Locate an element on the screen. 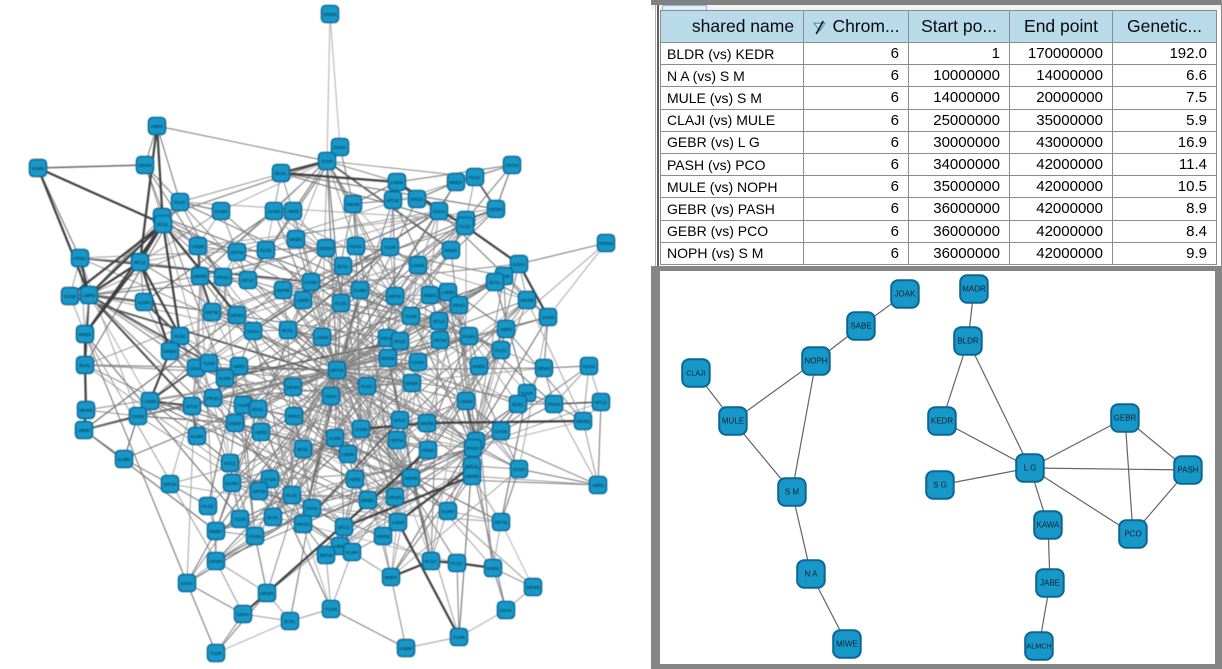 This screenshot has width=1222, height=669. svg-text: L G is located at coordinates (1030, 468).